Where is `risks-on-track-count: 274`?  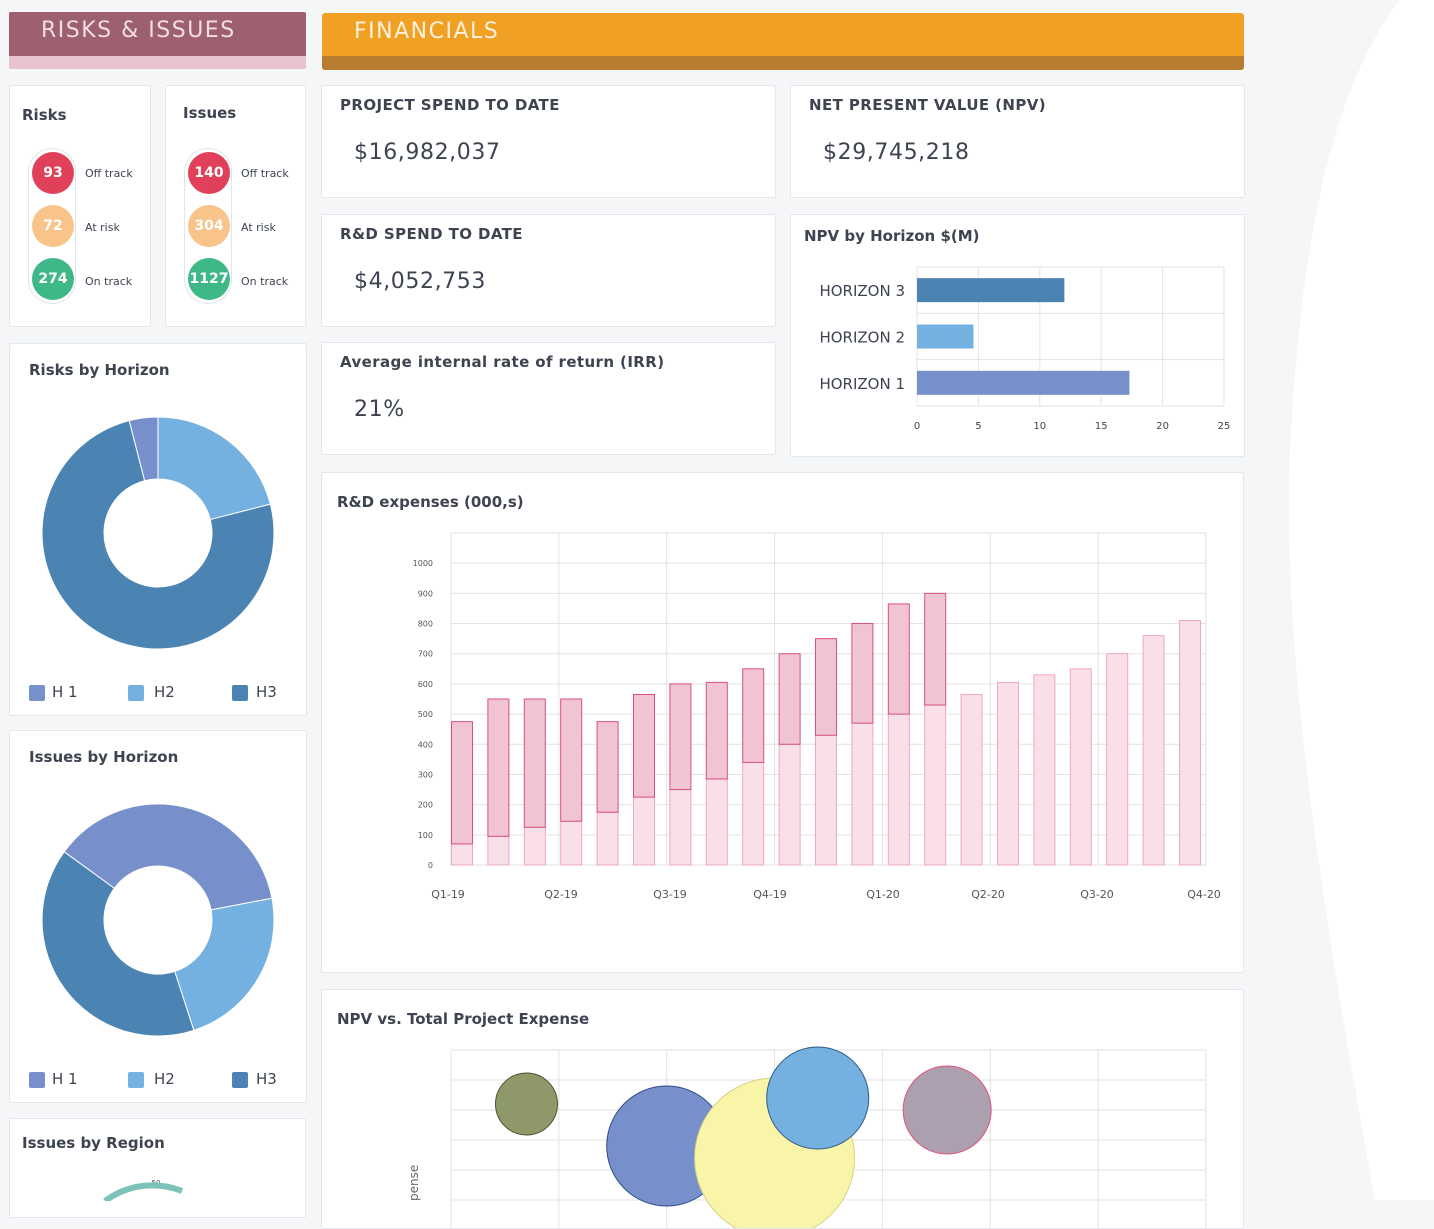
risks-on-track-count: 274 is located at coordinates (53, 279).